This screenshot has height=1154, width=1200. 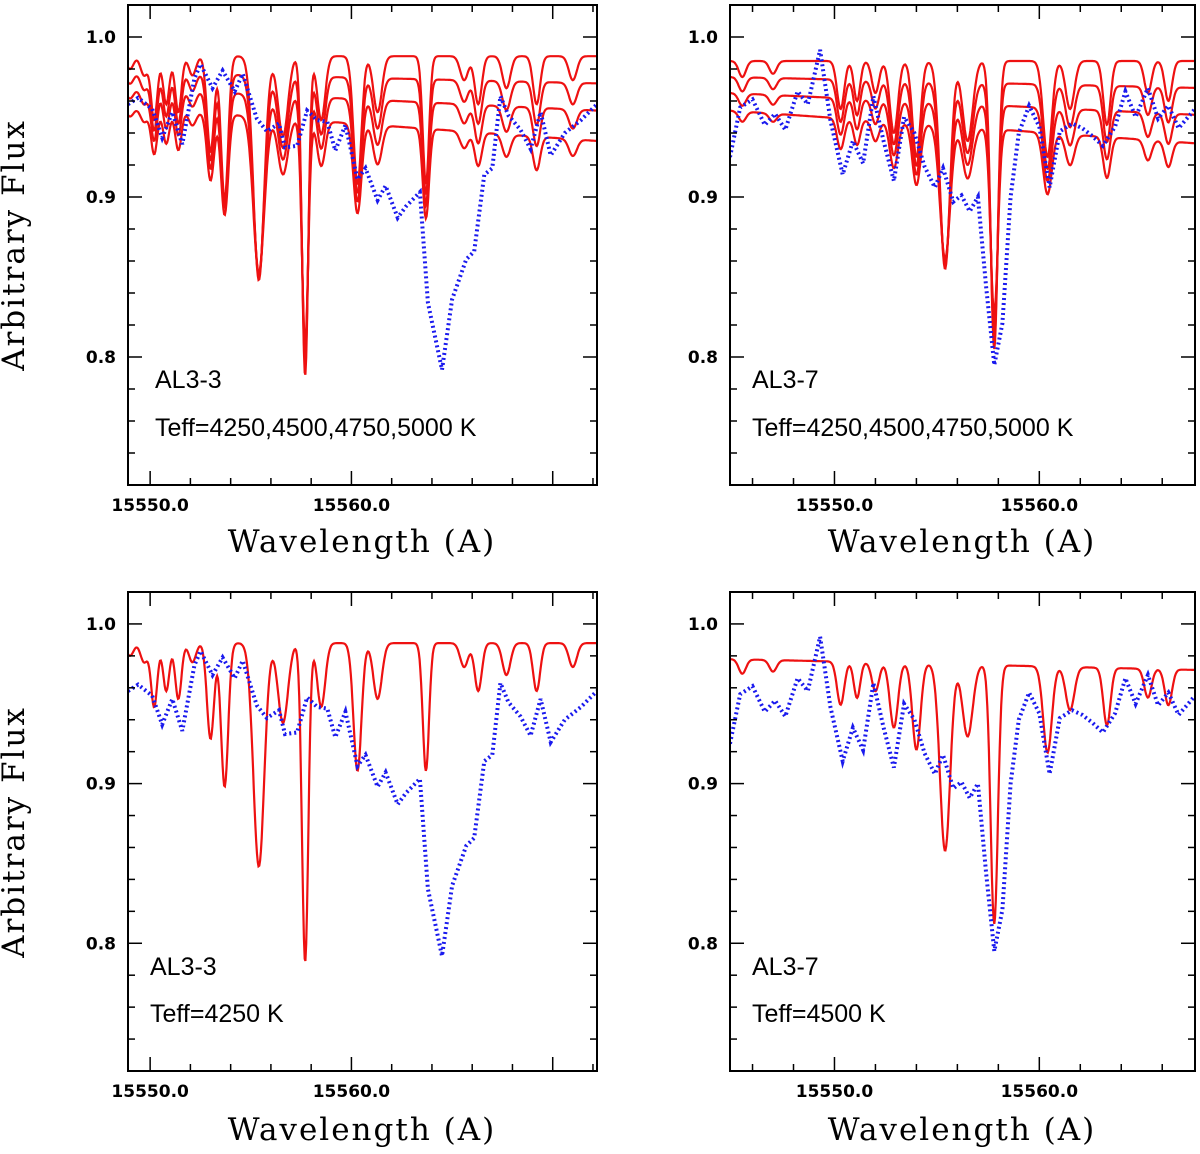 I want to click on teff-caption: Teff=4500 K, so click(x=819, y=1014).